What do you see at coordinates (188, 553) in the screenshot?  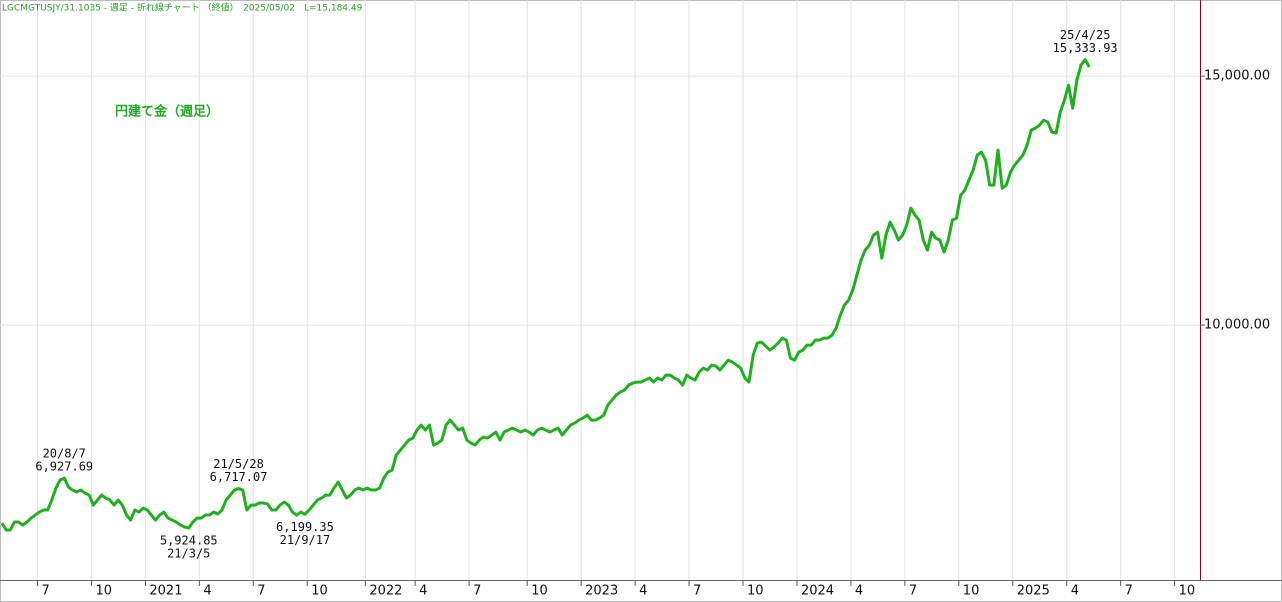 I see `annotation-date: 21/3/5` at bounding box center [188, 553].